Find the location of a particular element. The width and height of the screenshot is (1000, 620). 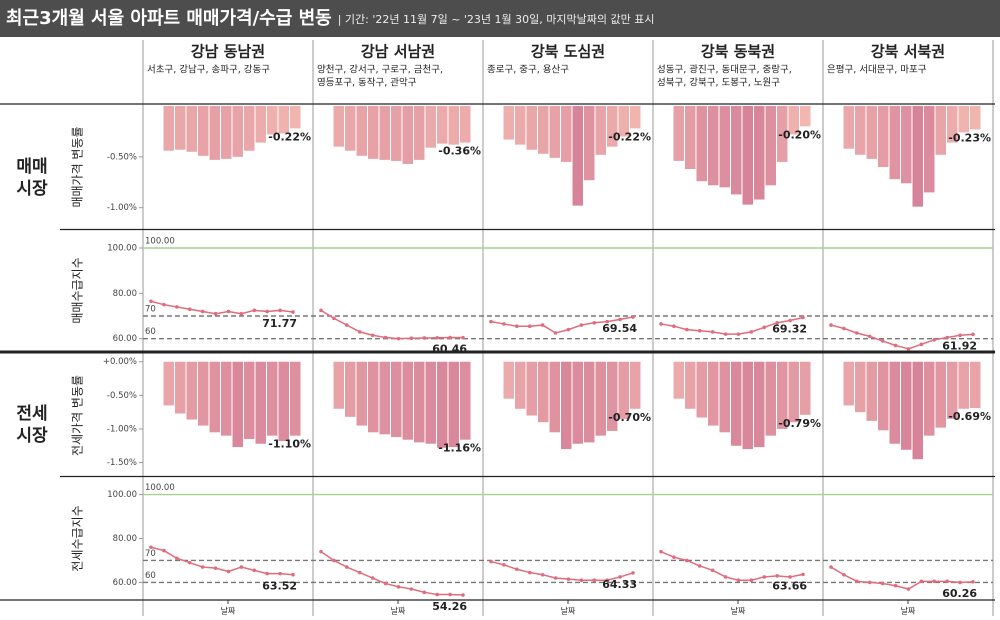

reference-label: 60 is located at coordinates (150, 332).